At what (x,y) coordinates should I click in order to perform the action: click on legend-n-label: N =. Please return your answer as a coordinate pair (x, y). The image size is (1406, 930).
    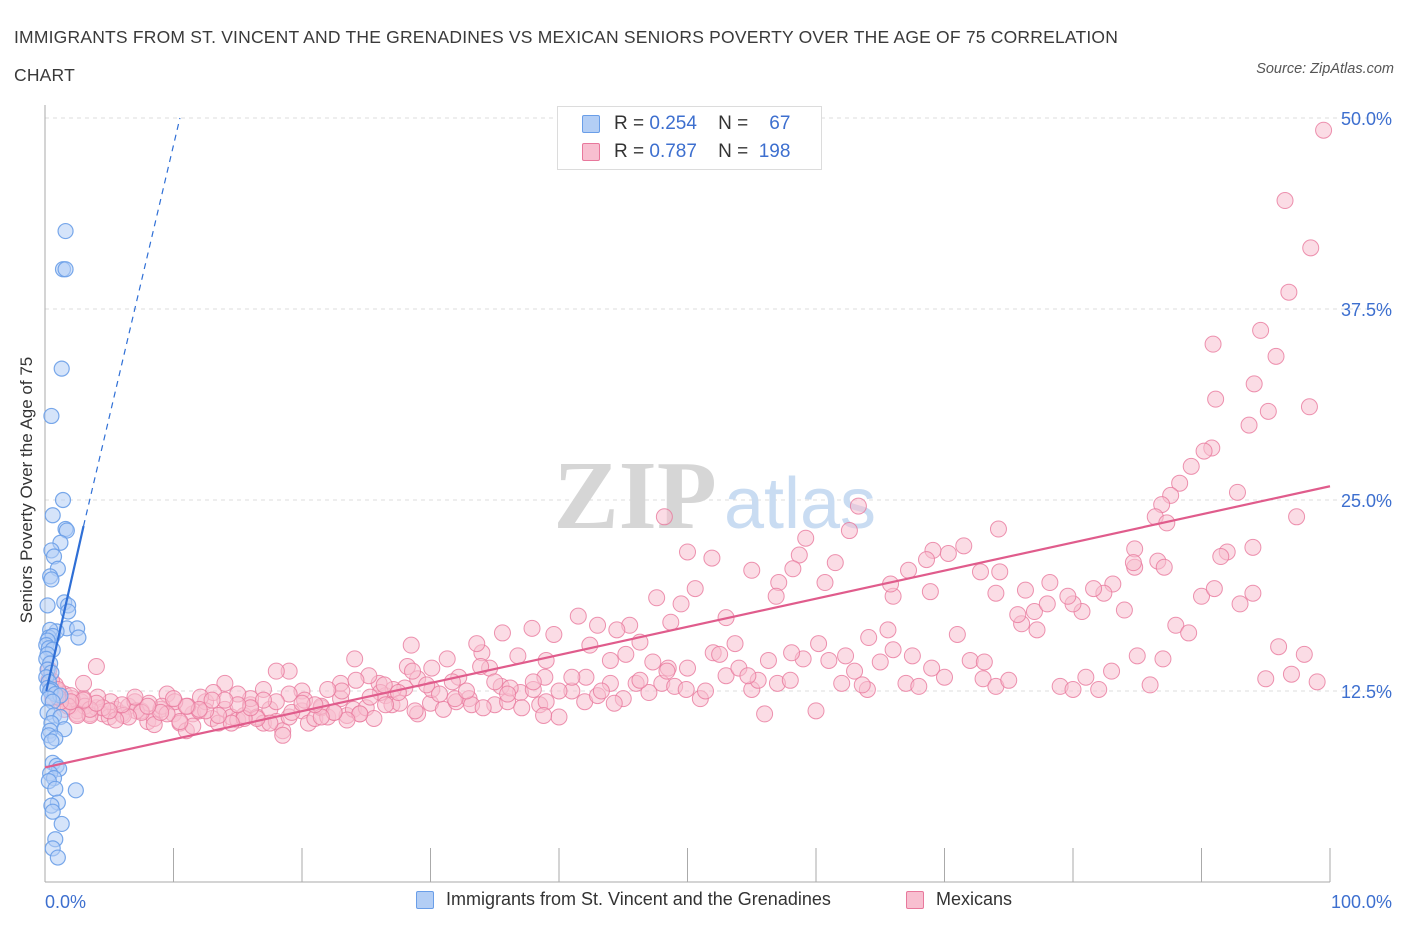
    Looking at the image, I should click on (733, 151).